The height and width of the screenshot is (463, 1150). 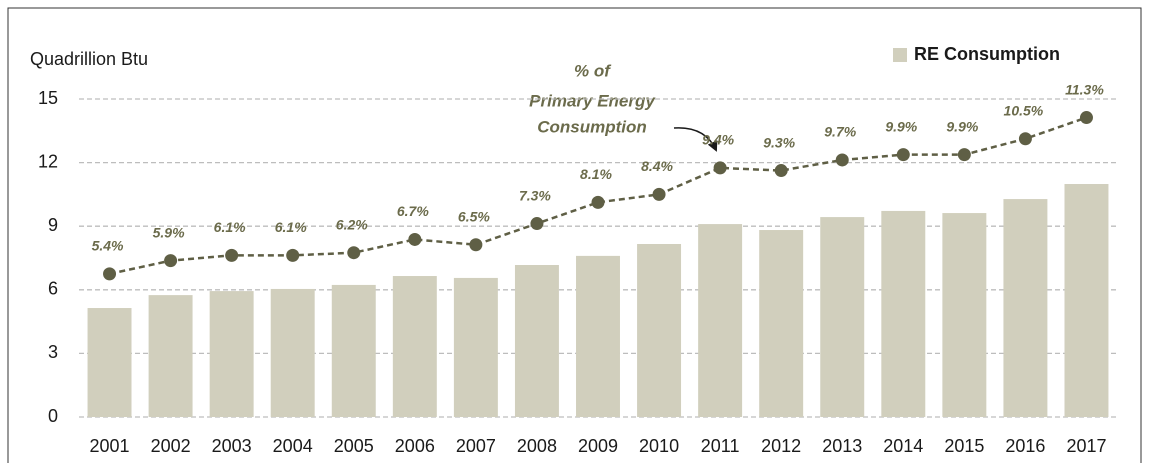 What do you see at coordinates (779, 142) in the screenshot?
I see `data-label: 9.3%` at bounding box center [779, 142].